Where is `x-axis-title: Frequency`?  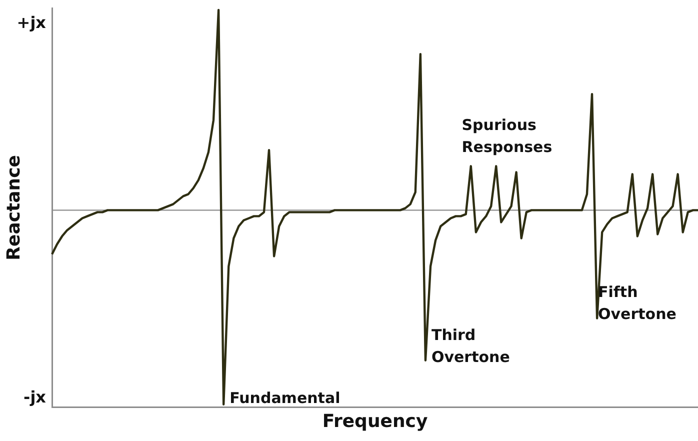 x-axis-title: Frequency is located at coordinates (375, 421).